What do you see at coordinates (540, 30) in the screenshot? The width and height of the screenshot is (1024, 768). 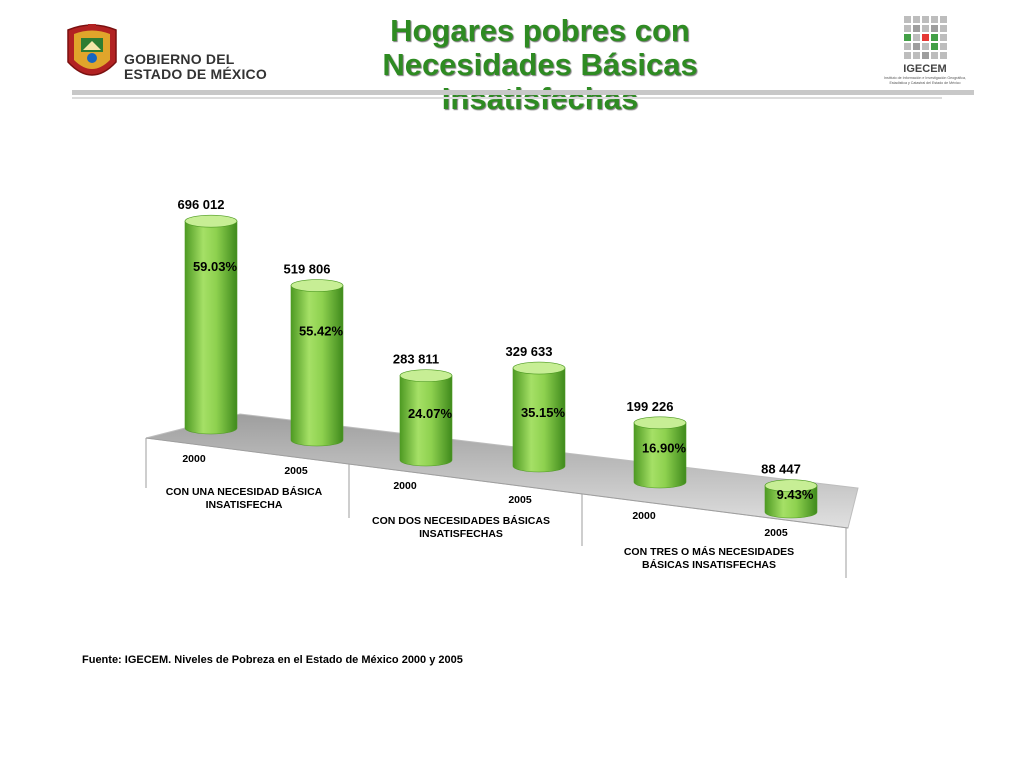 I see `title-line-1: Hogares pobres con` at bounding box center [540, 30].